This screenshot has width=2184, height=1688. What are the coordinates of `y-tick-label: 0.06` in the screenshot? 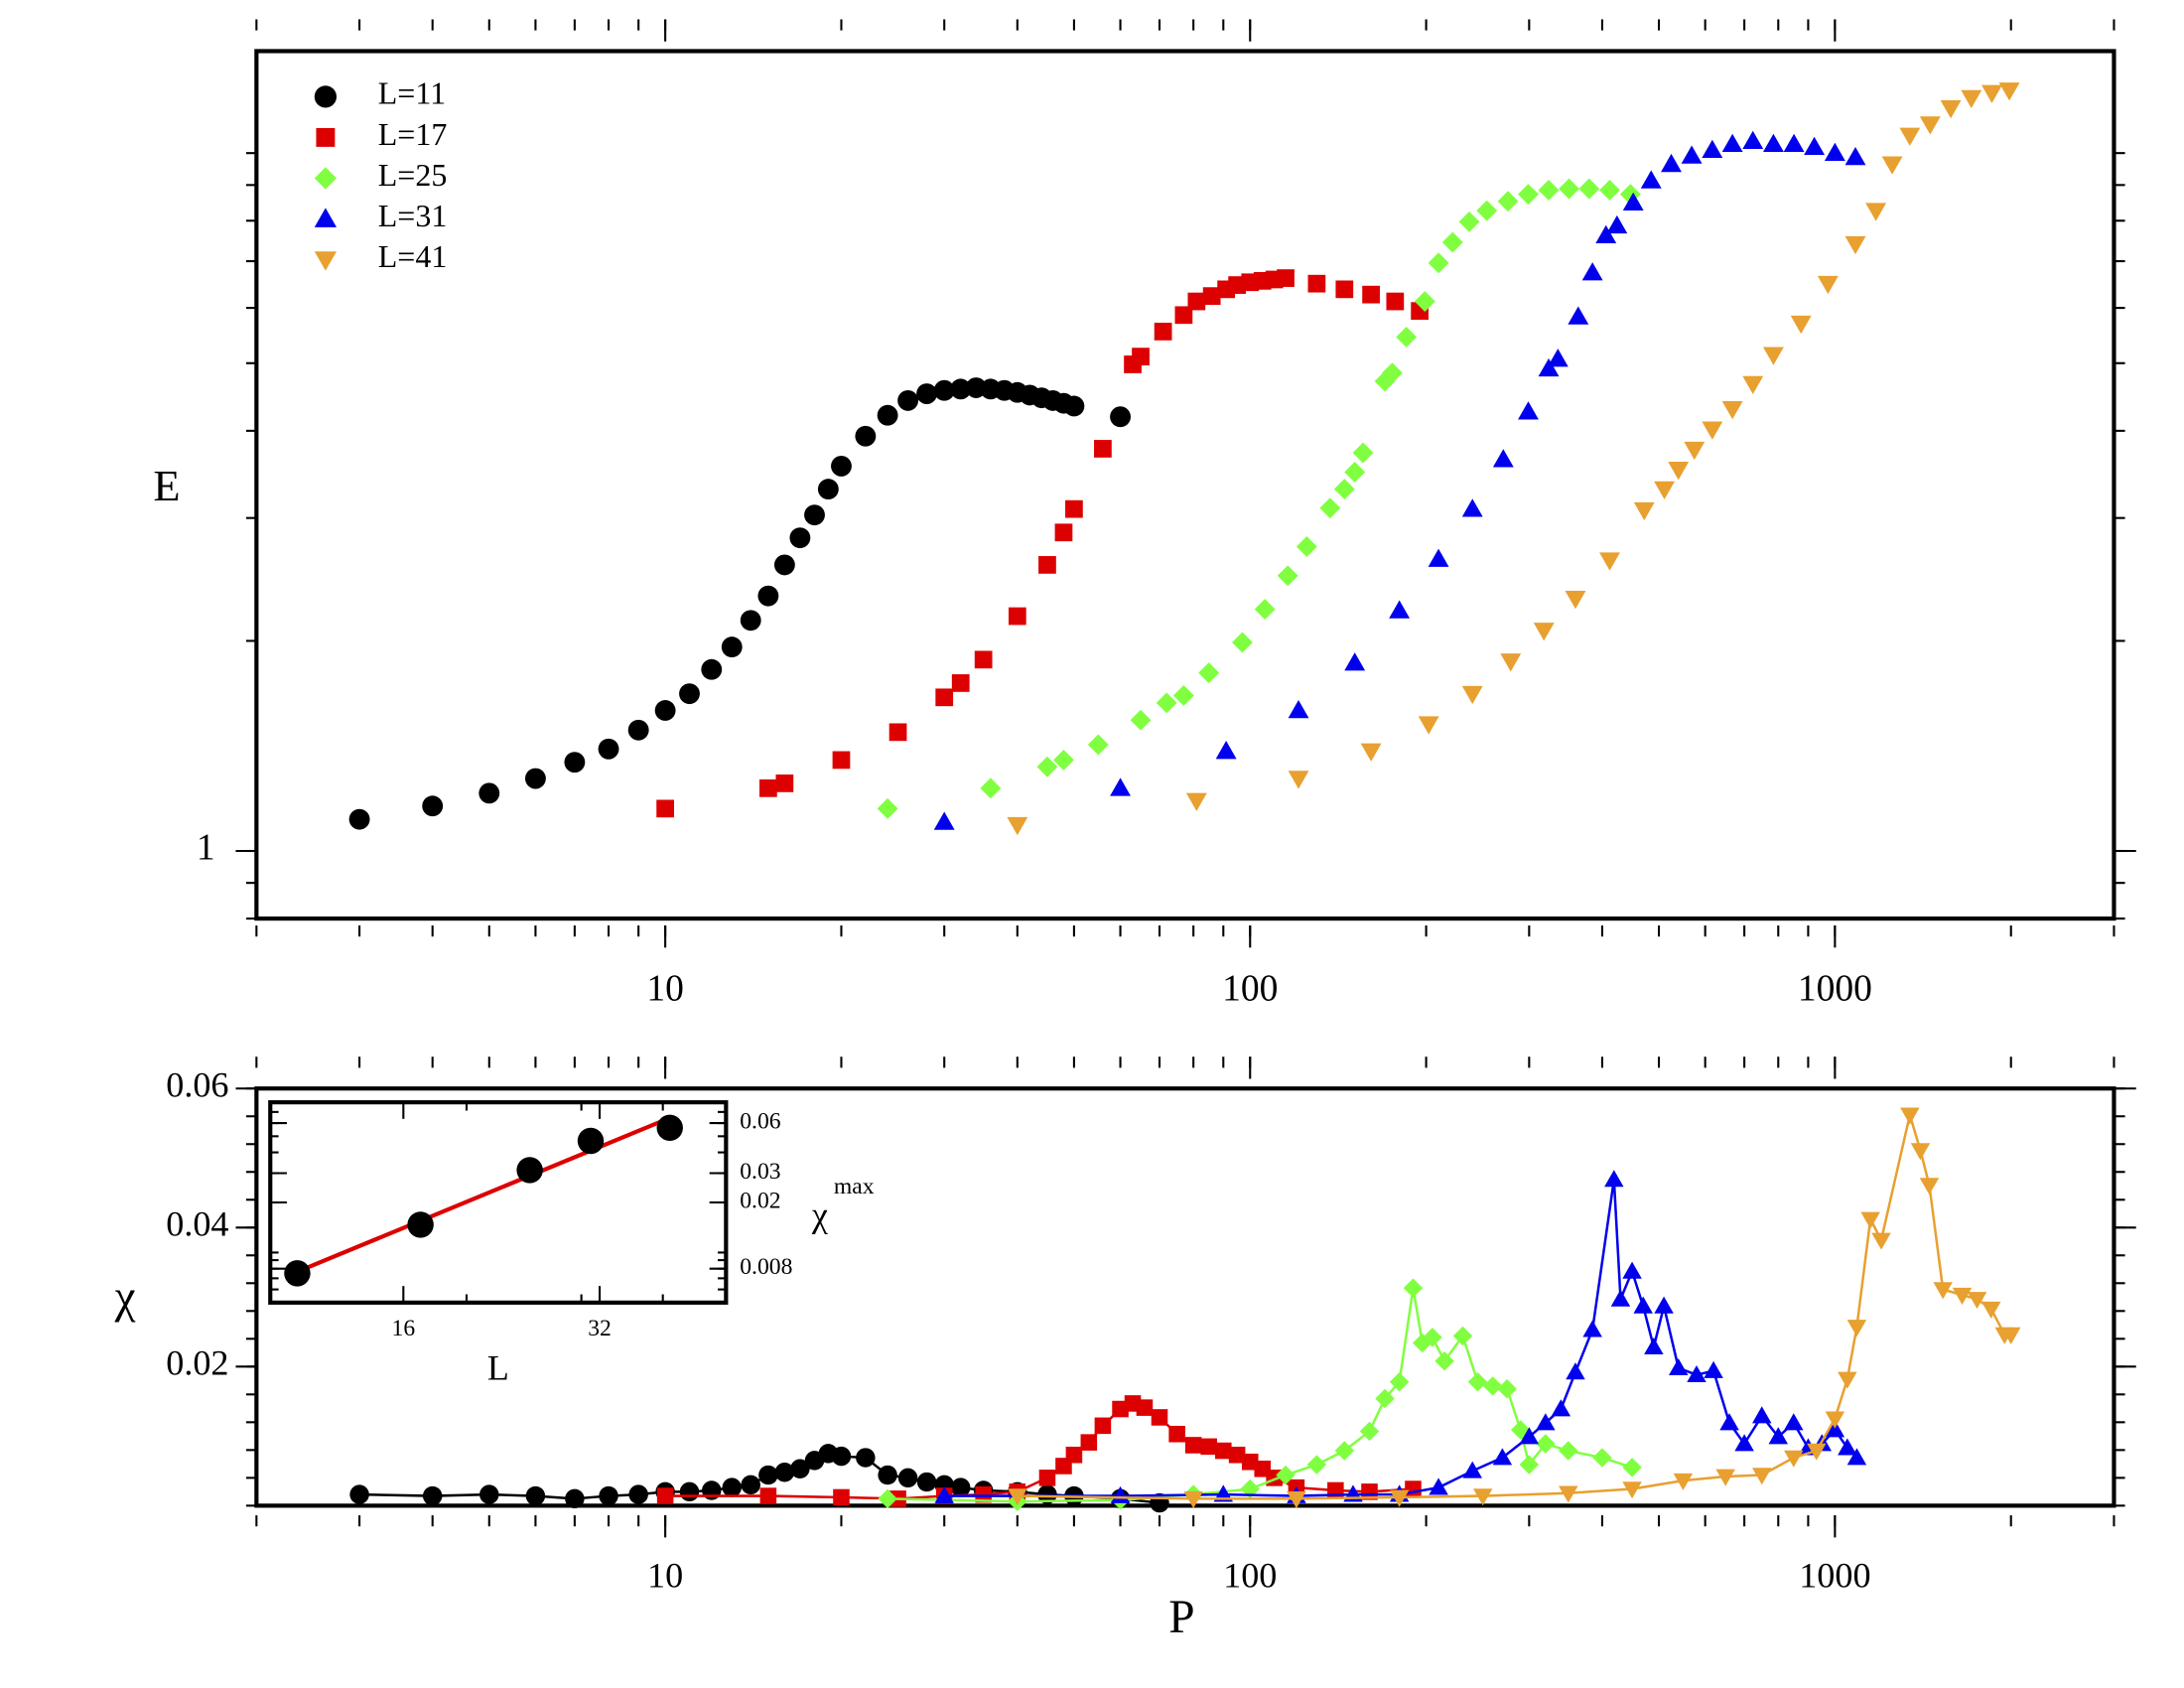 It's located at (197, 1085).